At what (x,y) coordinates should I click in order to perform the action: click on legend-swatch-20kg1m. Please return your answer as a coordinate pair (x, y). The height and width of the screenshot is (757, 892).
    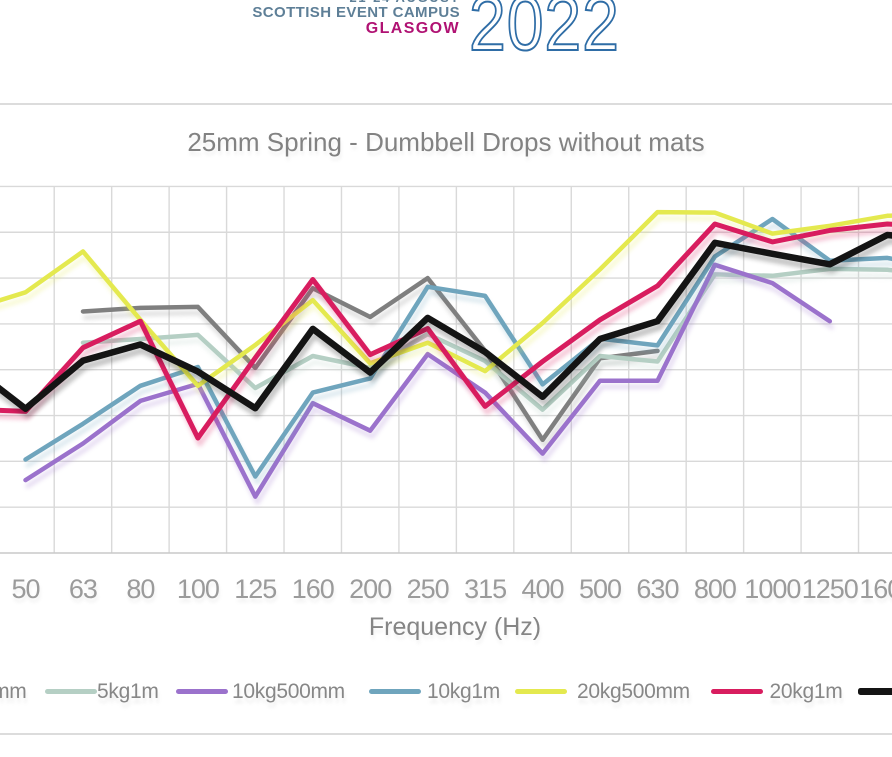
    Looking at the image, I should click on (737, 691).